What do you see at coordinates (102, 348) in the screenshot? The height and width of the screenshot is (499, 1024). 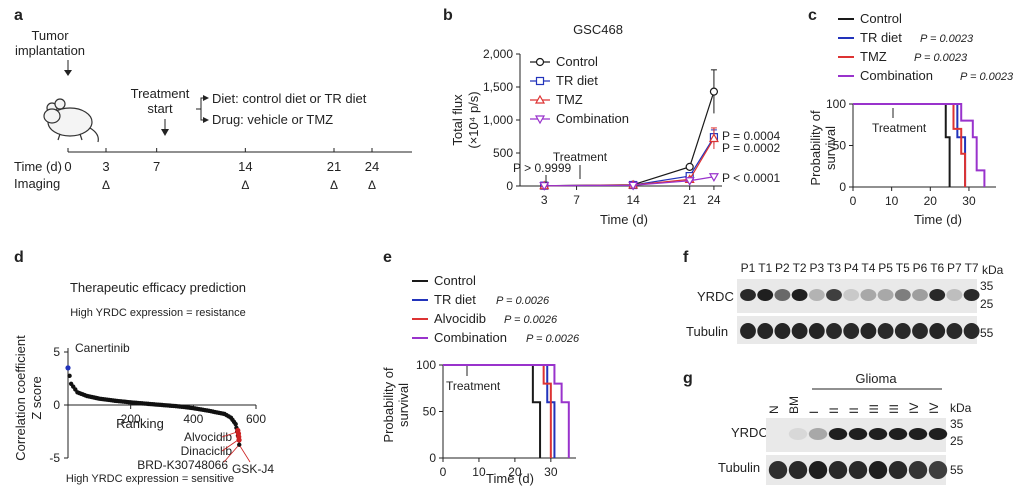 I see `panel-d-canertinib: Canertinib` at bounding box center [102, 348].